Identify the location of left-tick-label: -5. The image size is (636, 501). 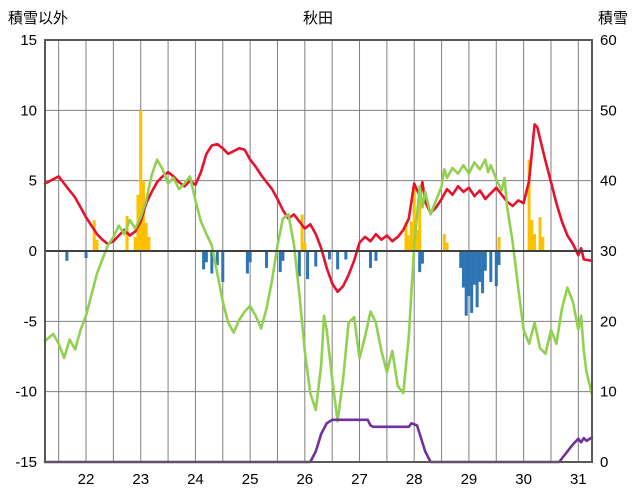
(30, 321).